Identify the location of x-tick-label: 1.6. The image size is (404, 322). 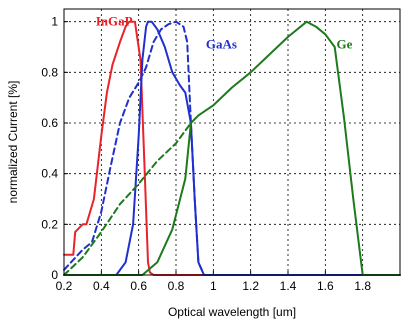
(325, 286).